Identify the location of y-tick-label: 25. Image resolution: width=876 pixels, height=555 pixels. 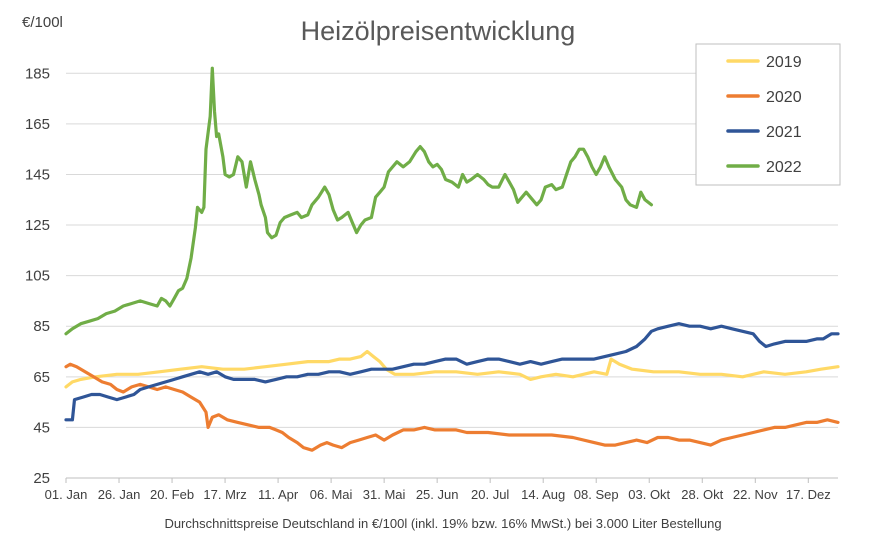
(41, 478).